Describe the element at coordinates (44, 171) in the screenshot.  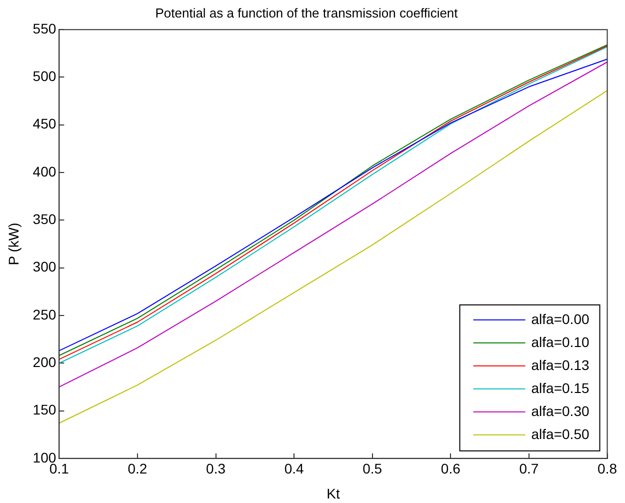
I see `y-tick-label: 400` at that location.